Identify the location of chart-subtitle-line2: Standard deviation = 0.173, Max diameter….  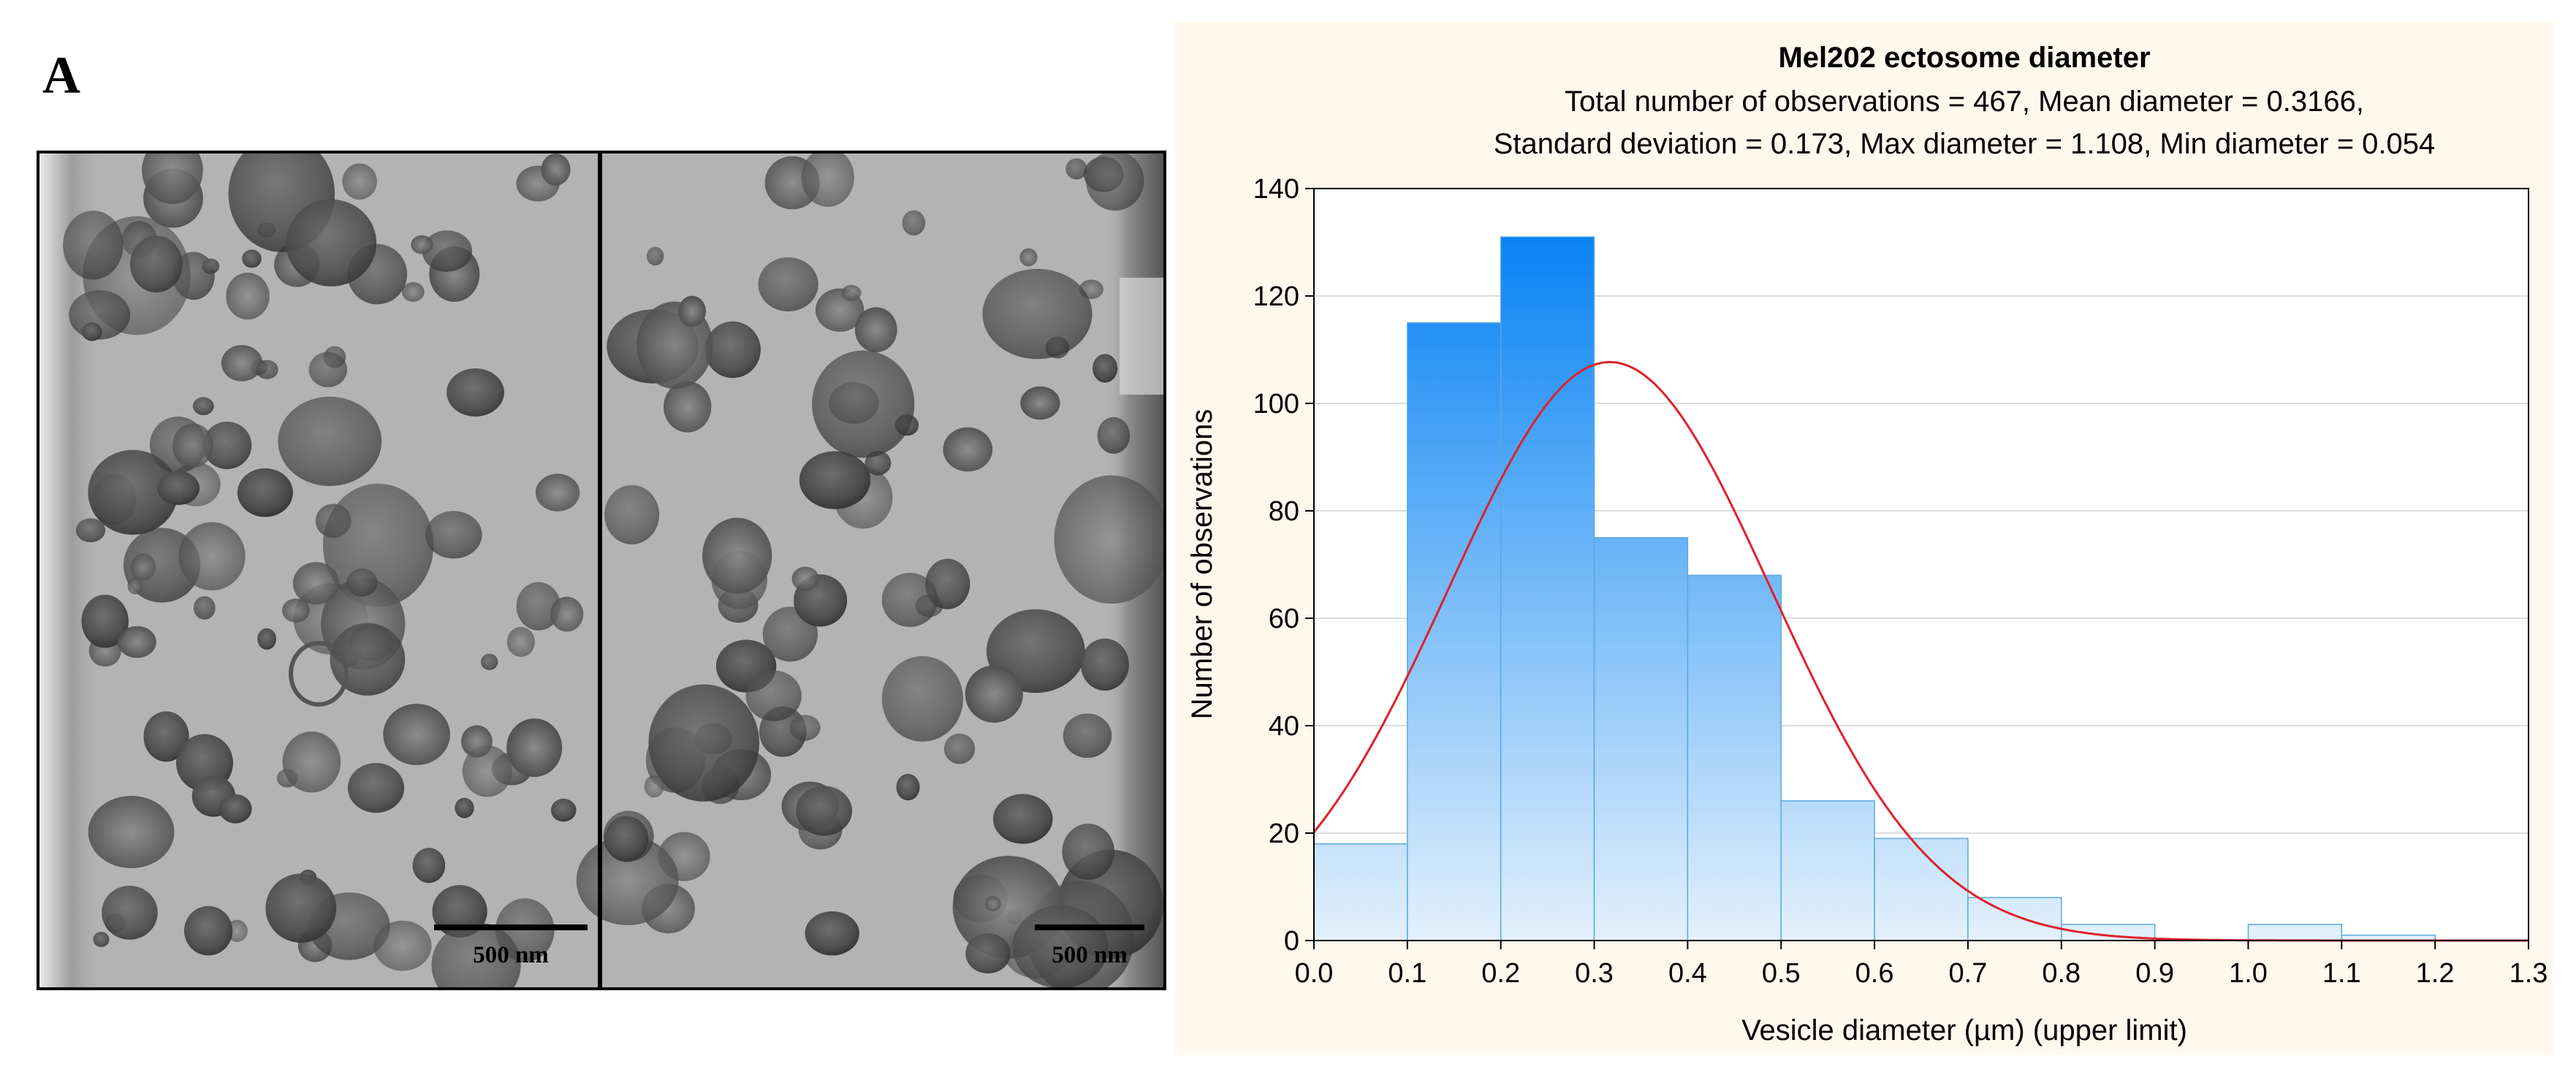
(1965, 144).